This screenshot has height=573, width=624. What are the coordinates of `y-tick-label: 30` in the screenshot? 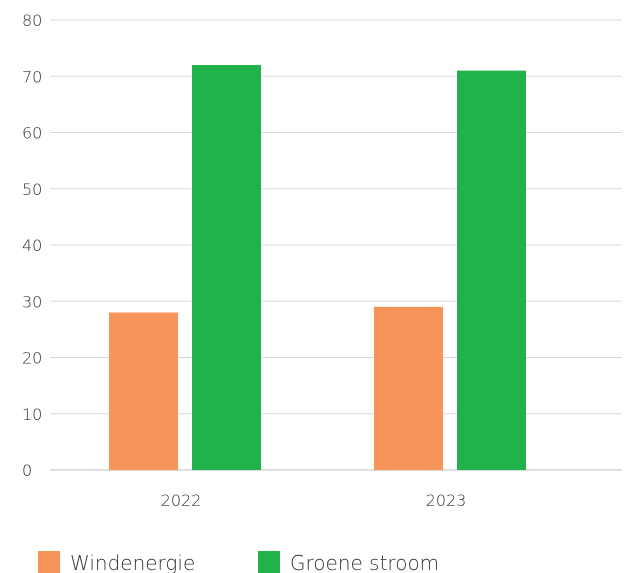 It's located at (32, 301).